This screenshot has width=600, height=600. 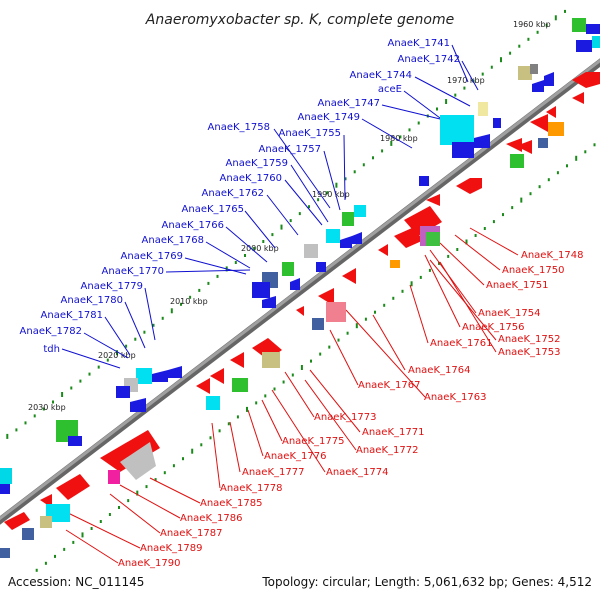 What do you see at coordinates (173, 240) in the screenshot?
I see `label-anaek-1768: AnaeK_1768` at bounding box center [173, 240].